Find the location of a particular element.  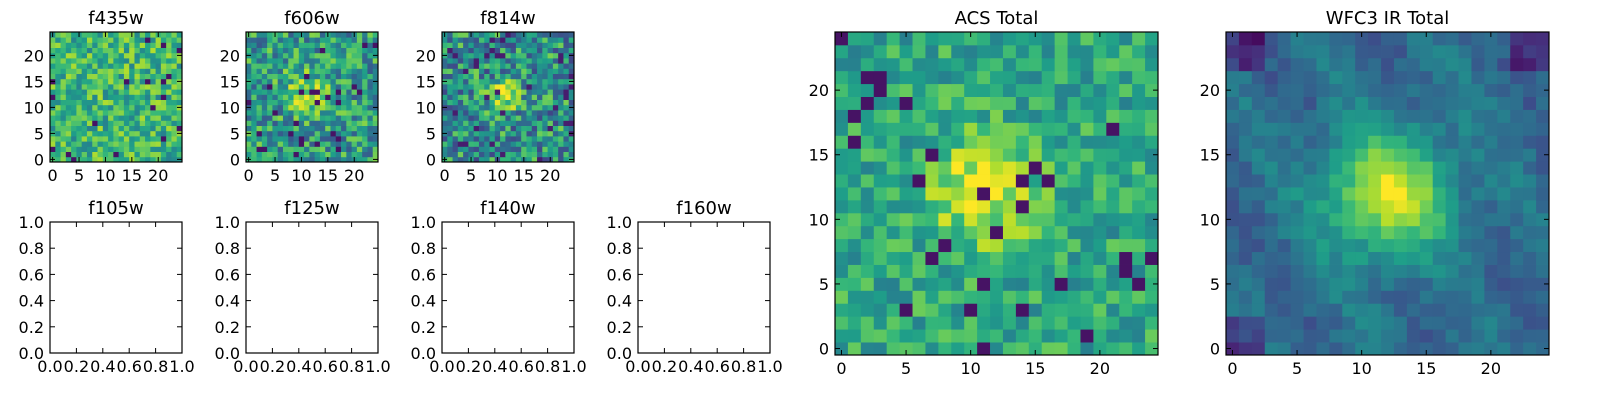

x-tick-label: 1.0 is located at coordinates (181, 366).